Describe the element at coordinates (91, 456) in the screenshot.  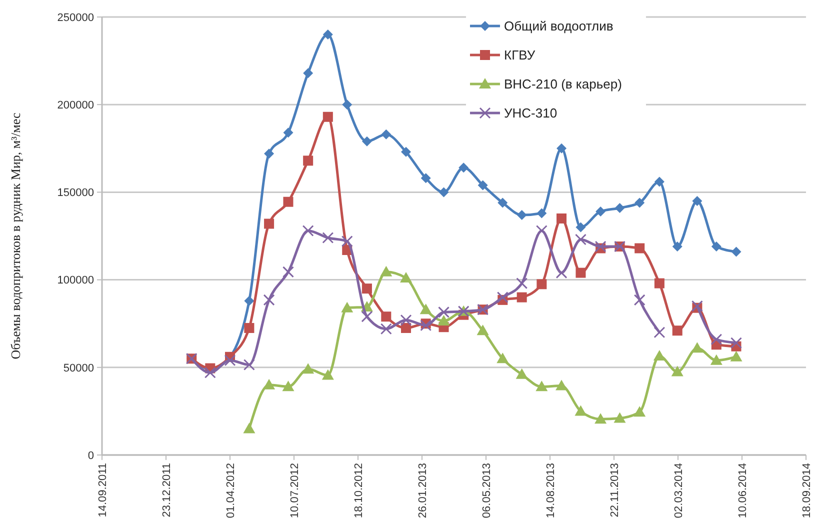
I see `y-tick-label: 0` at that location.